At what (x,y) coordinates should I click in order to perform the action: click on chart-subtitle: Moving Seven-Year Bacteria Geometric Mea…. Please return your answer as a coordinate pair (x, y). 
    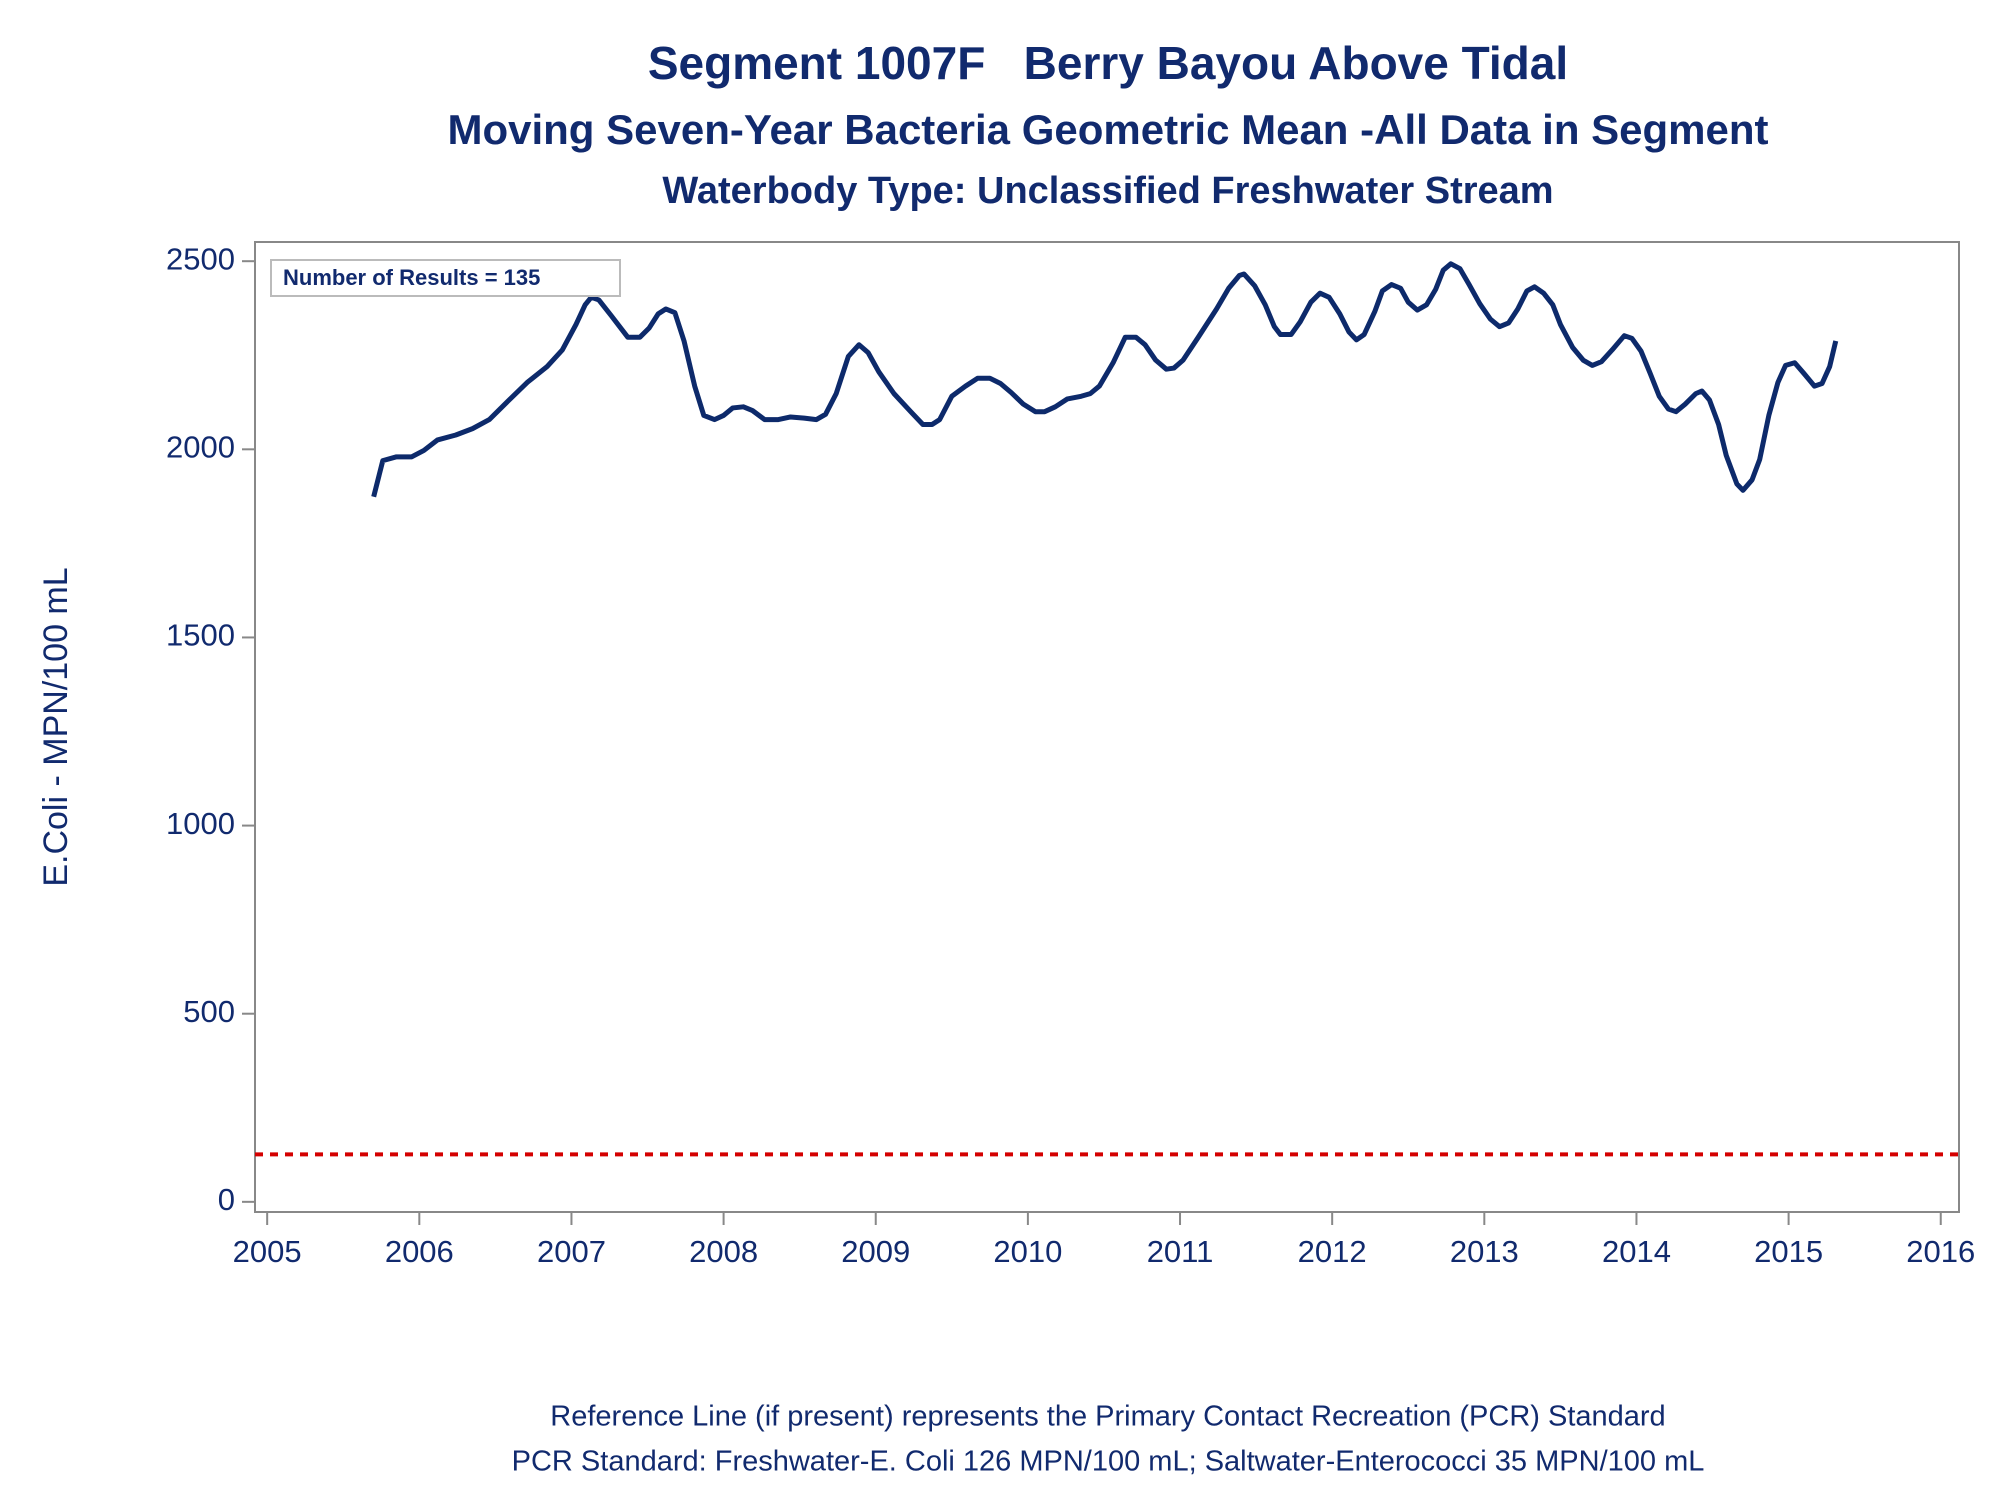
    Looking at the image, I should click on (1107, 129).